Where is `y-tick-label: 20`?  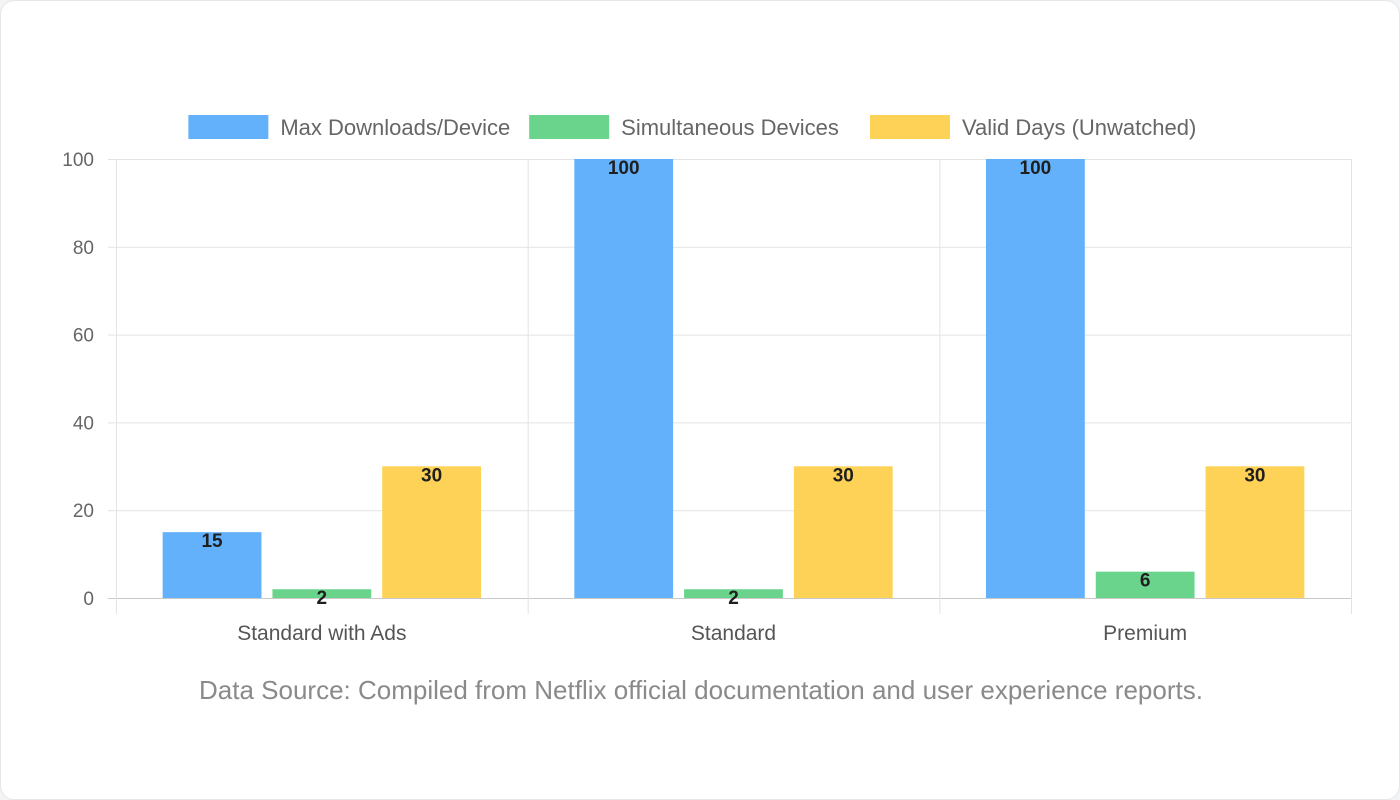 y-tick-label: 20 is located at coordinates (83, 511).